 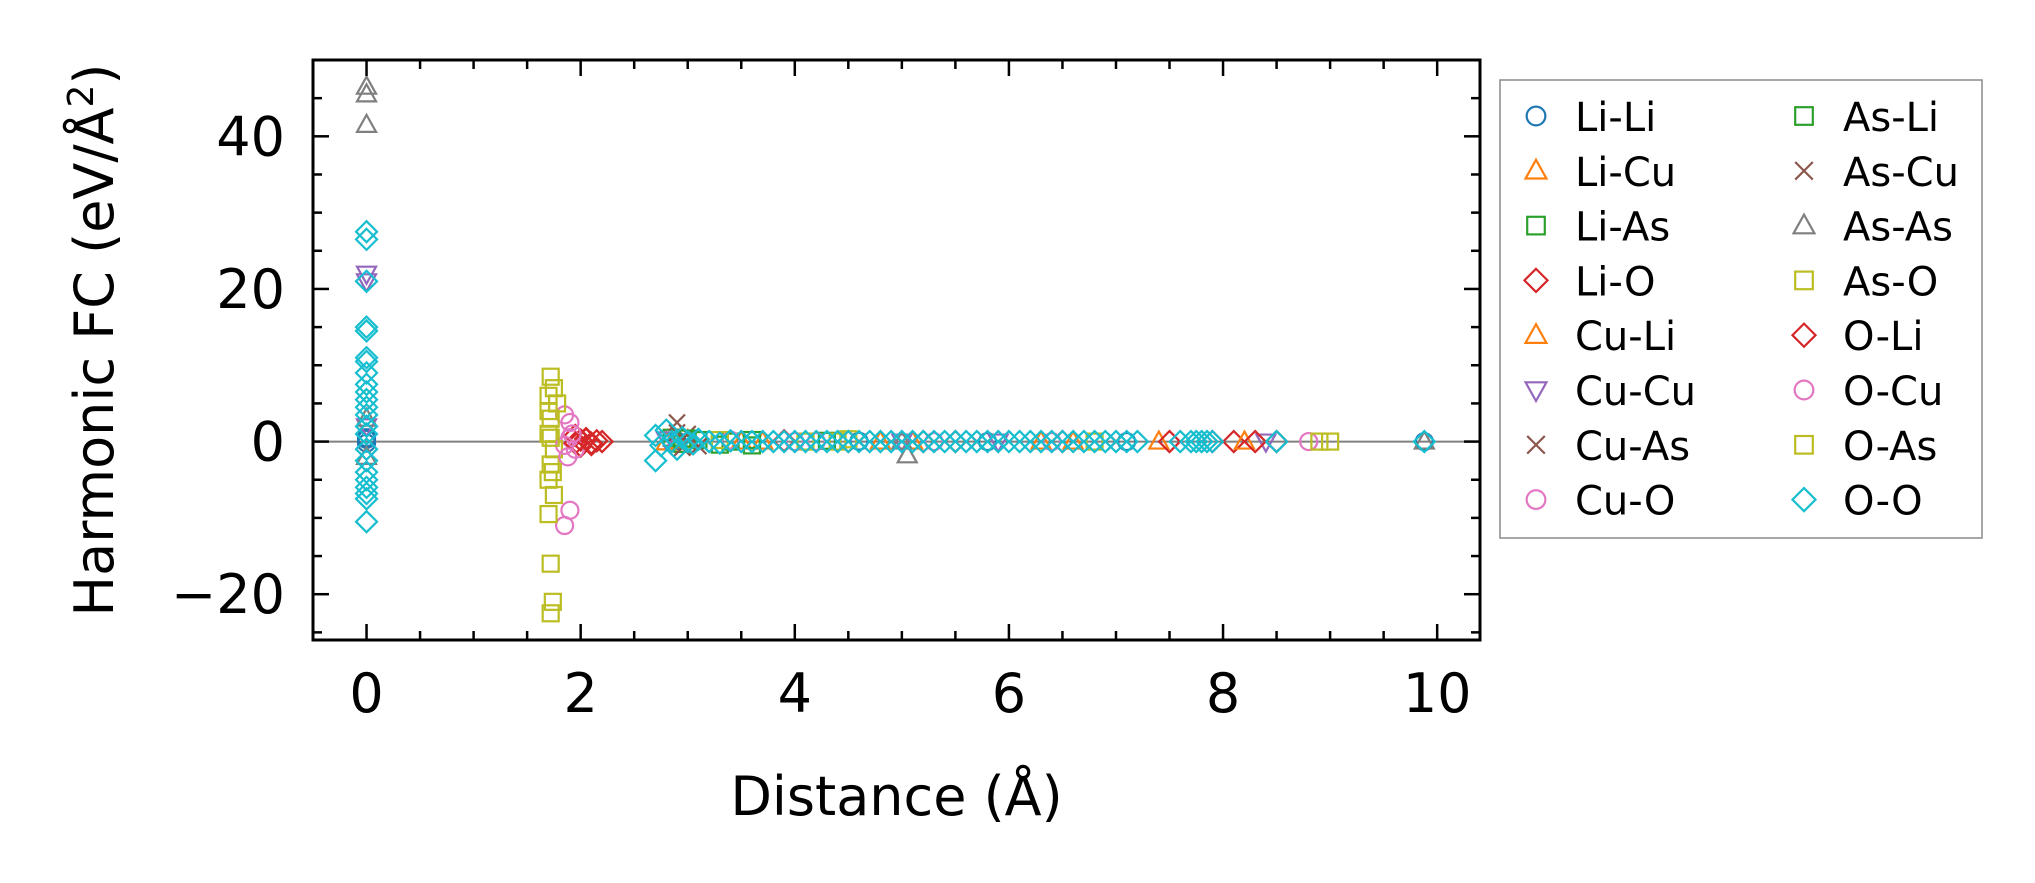 What do you see at coordinates (228, 594) in the screenshot?
I see `y-tick-label: −20` at bounding box center [228, 594].